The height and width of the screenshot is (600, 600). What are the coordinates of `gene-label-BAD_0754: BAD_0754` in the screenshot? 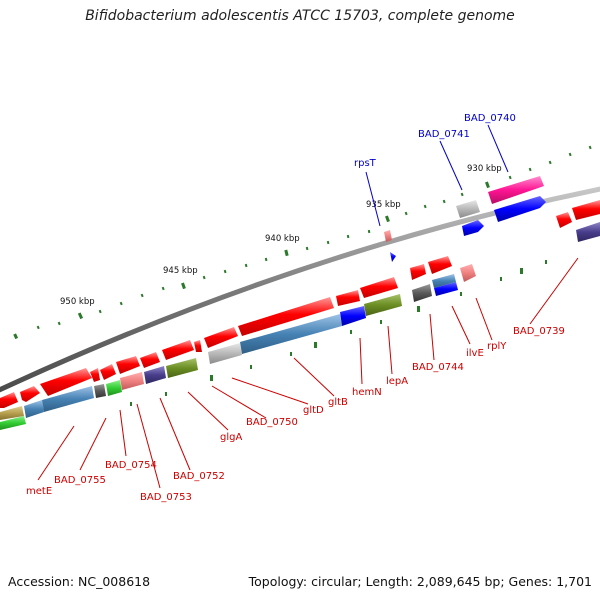 It's located at (131, 465).